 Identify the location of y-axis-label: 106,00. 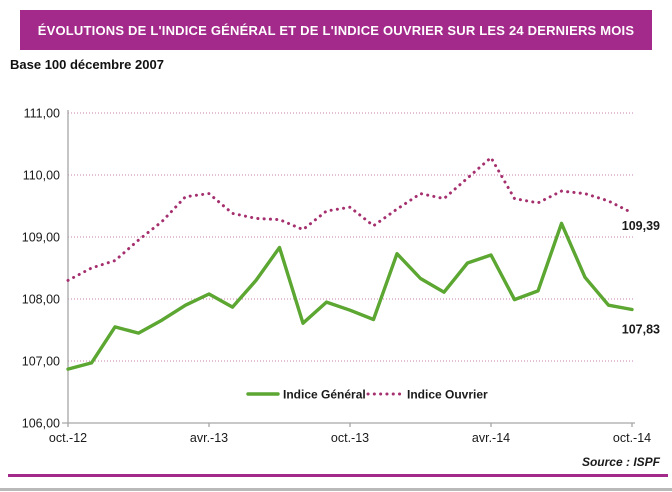
(41, 424).